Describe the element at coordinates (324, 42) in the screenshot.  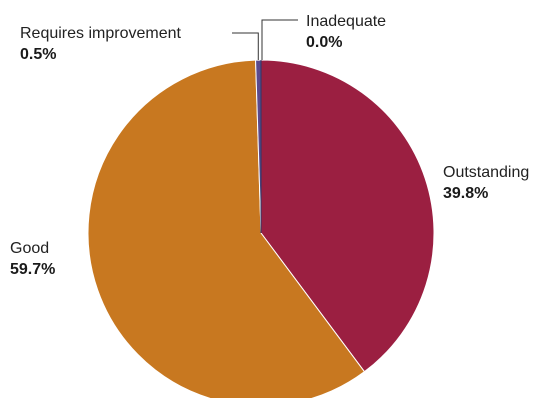
I see `label-inadequate-value: 0.0%` at that location.